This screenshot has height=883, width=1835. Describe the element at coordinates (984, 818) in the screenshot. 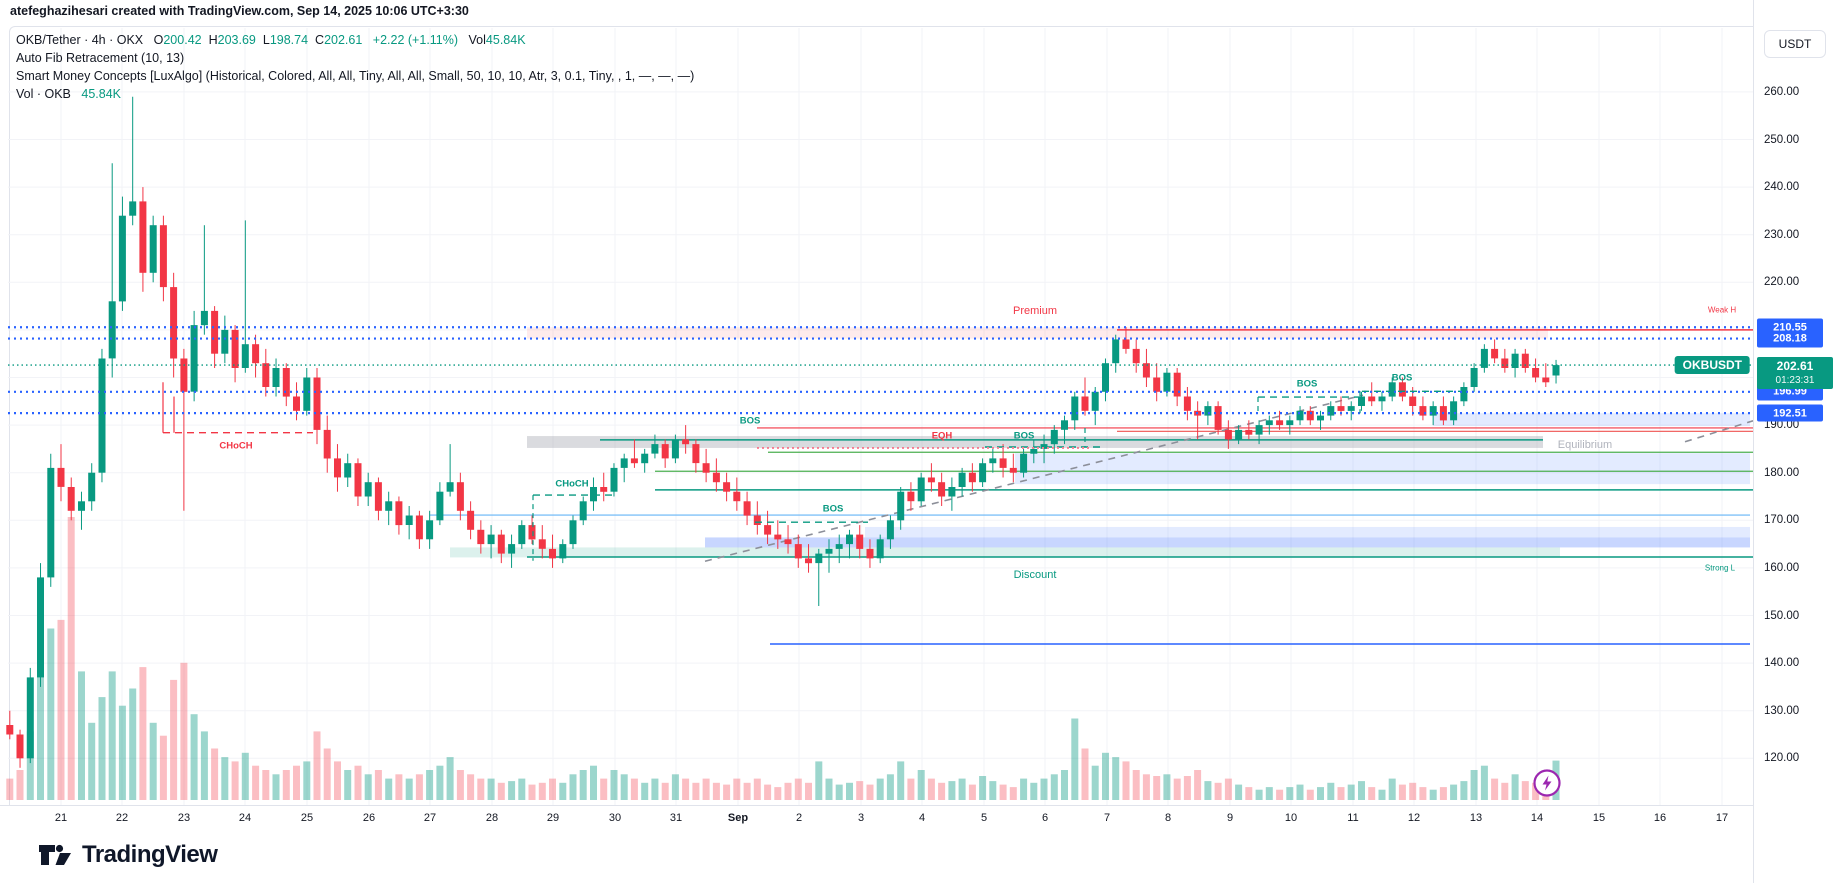

I see `time-tick: 5` at that location.